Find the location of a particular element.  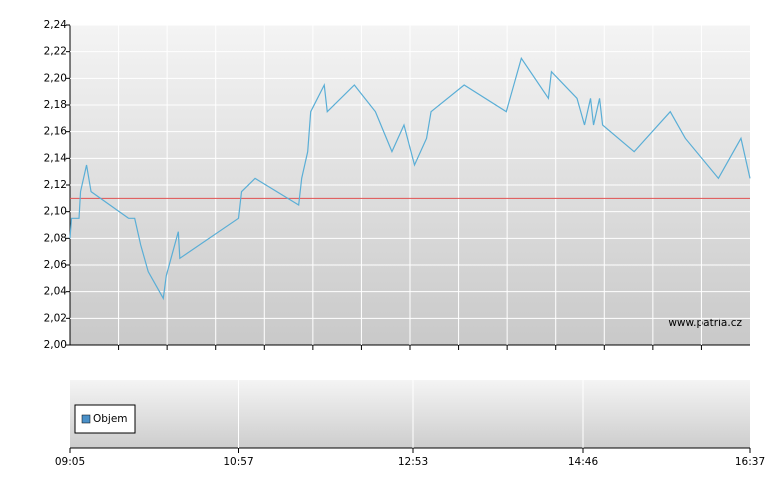

y-tick-label: 2,08 is located at coordinates (55, 238).